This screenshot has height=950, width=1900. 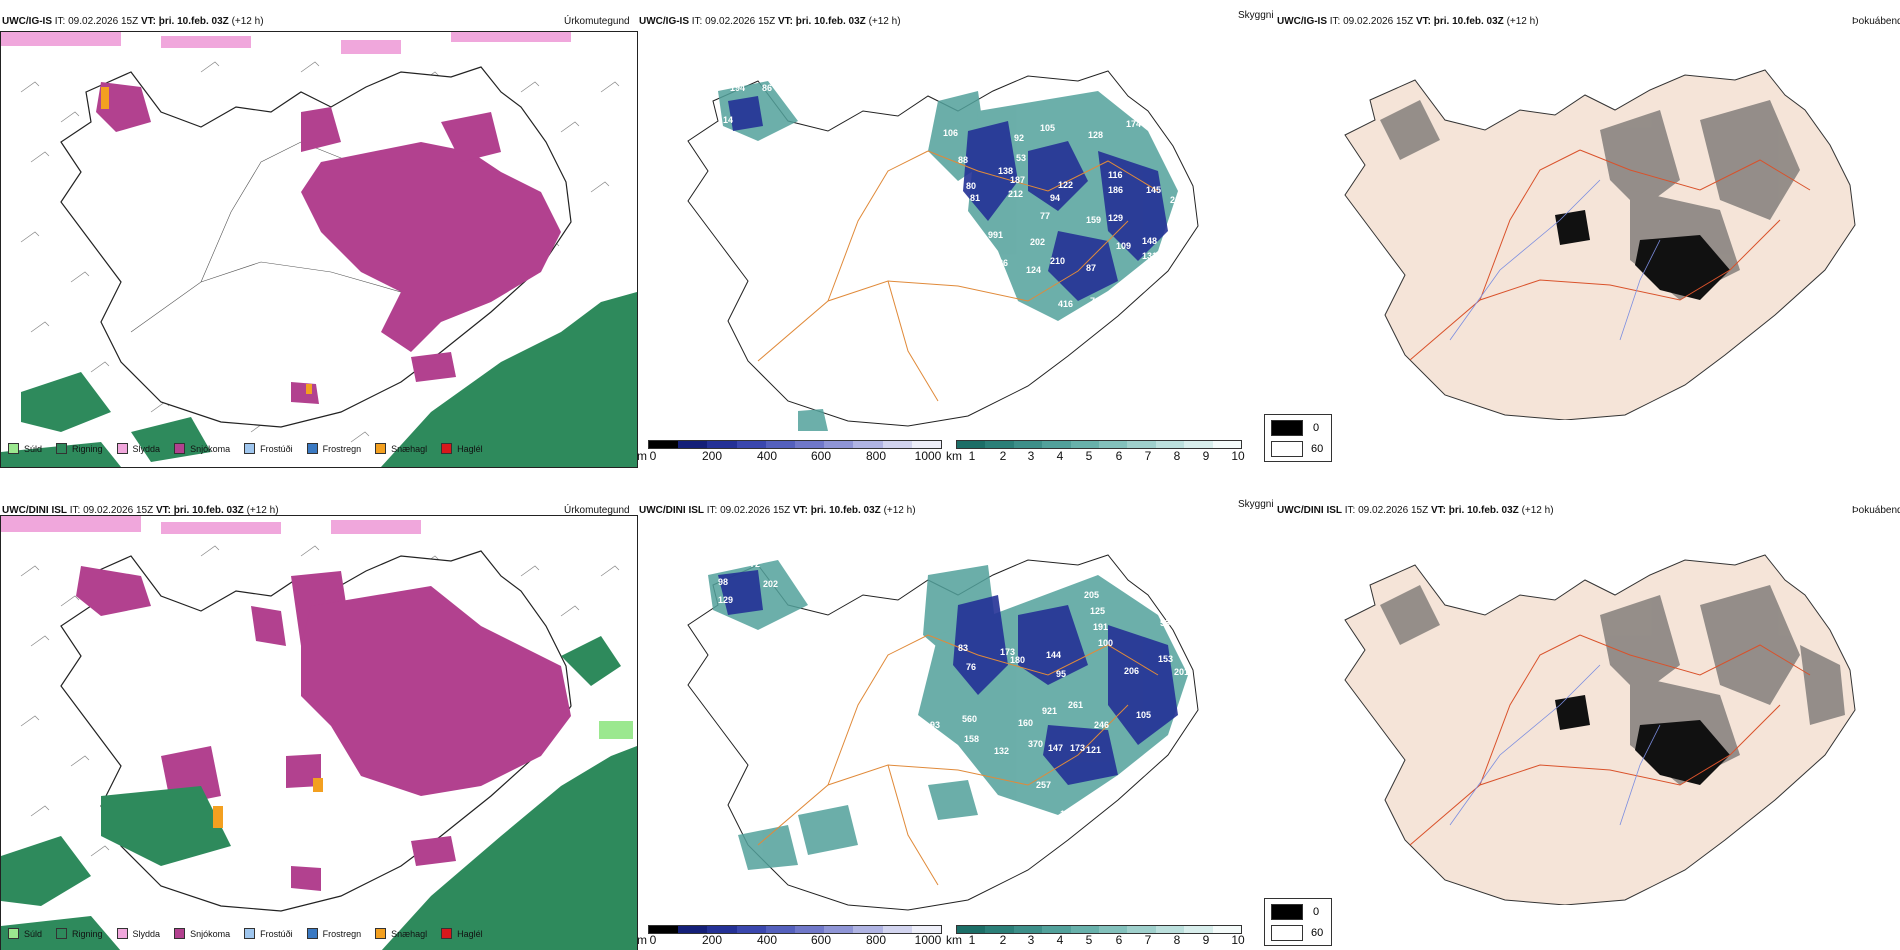 What do you see at coordinates (725, 600) in the screenshot?
I see `cloud-label: 129` at bounding box center [725, 600].